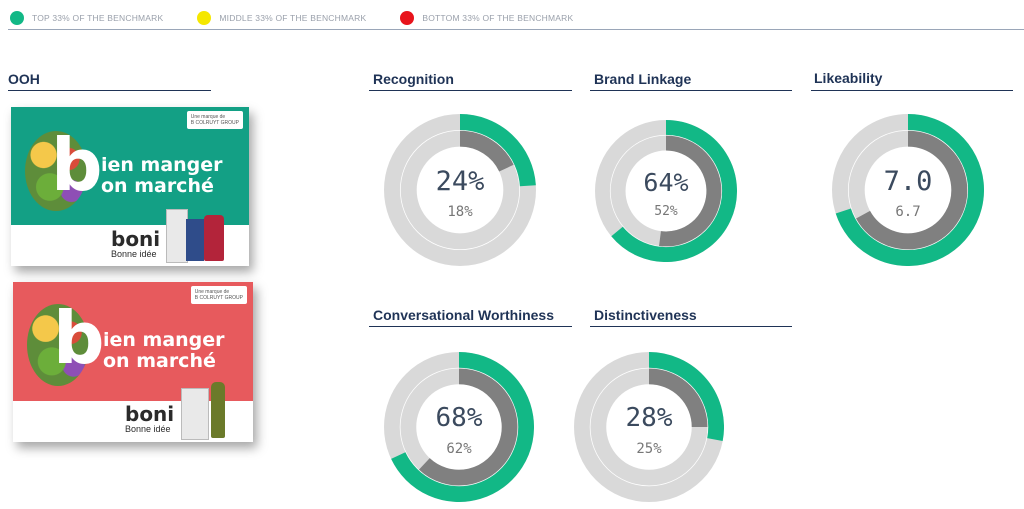 The width and height of the screenshot is (1024, 509). Describe the element at coordinates (214, 120) in the screenshot. I see `ad-green-badge: Une marque de B COLRUYT GROUP` at that location.